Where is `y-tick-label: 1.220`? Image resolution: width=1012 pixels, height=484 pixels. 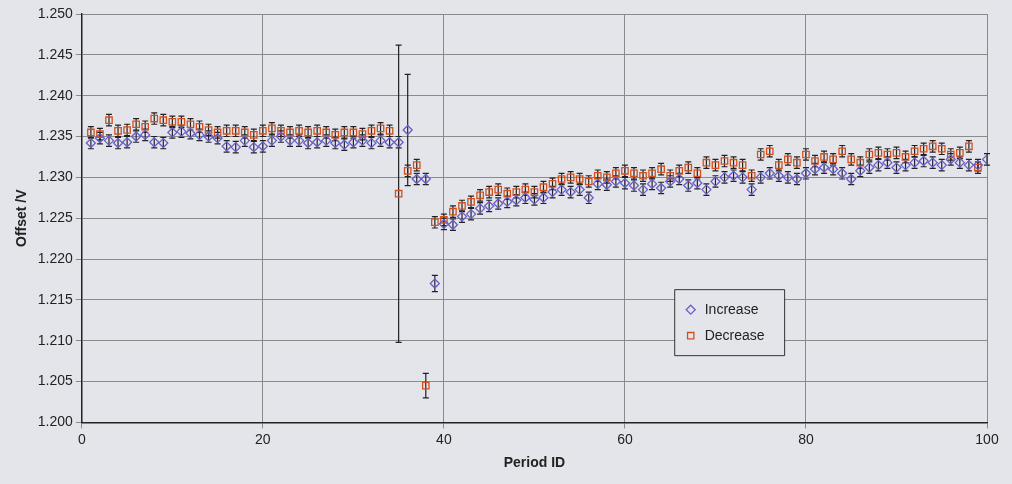 y-tick-label: 1.220 is located at coordinates (55, 257).